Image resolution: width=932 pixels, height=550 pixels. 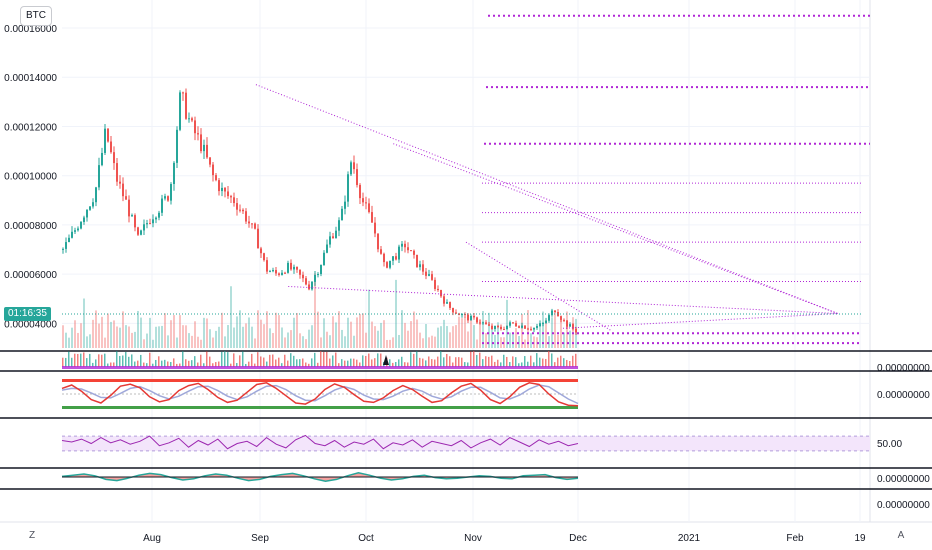 What do you see at coordinates (901, 535) in the screenshot?
I see `auto-button: A` at bounding box center [901, 535].